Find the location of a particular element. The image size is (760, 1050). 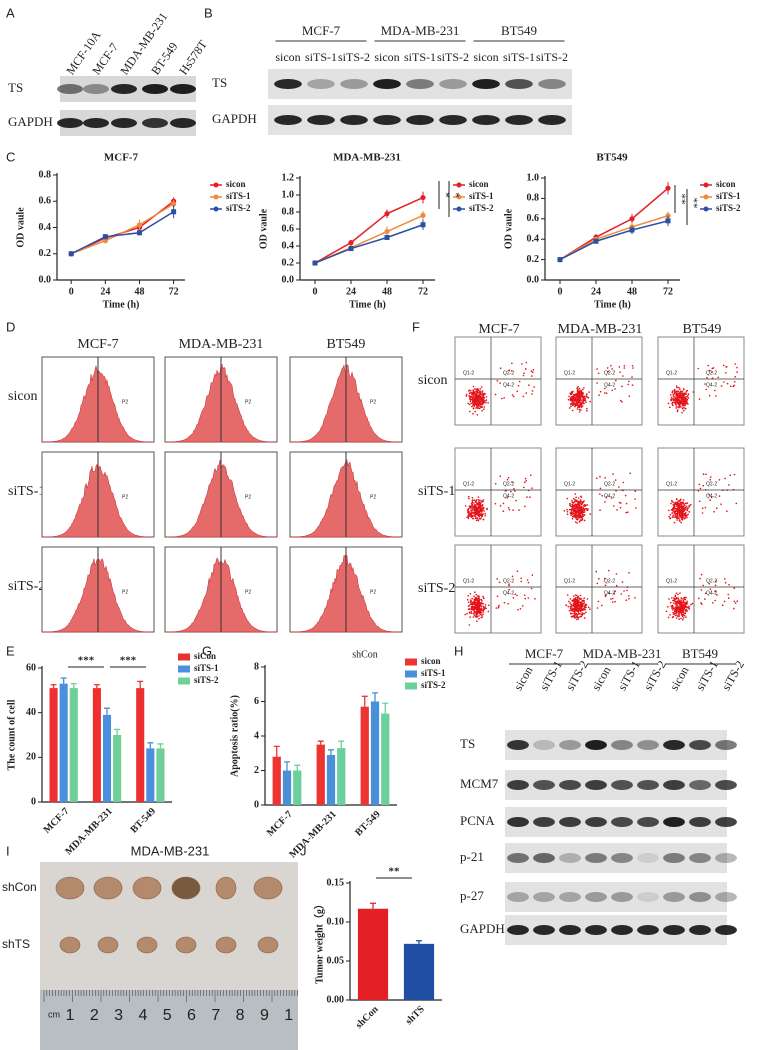

ruler-number: 9 is located at coordinates (264, 1015).